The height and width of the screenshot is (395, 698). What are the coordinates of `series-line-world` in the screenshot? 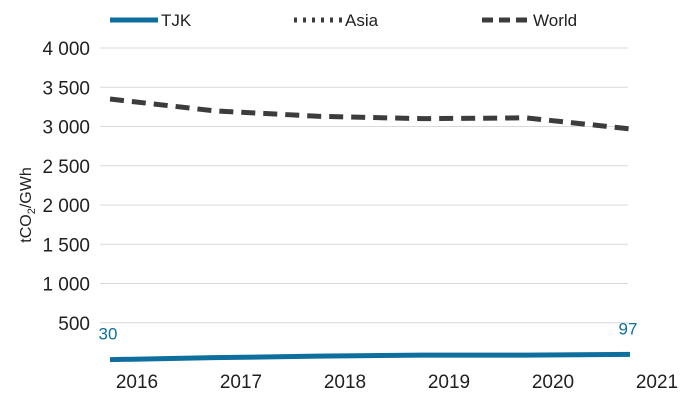 It's located at (370, 114).